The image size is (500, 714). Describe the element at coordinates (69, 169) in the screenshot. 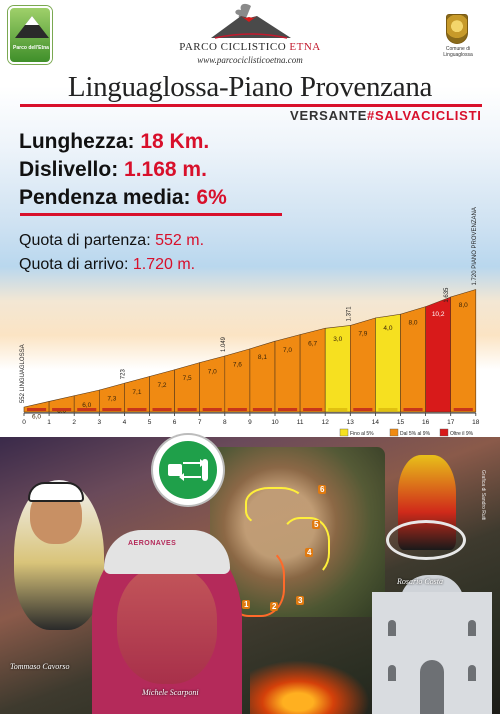

I see `stat-label: Dislivello:` at that location.